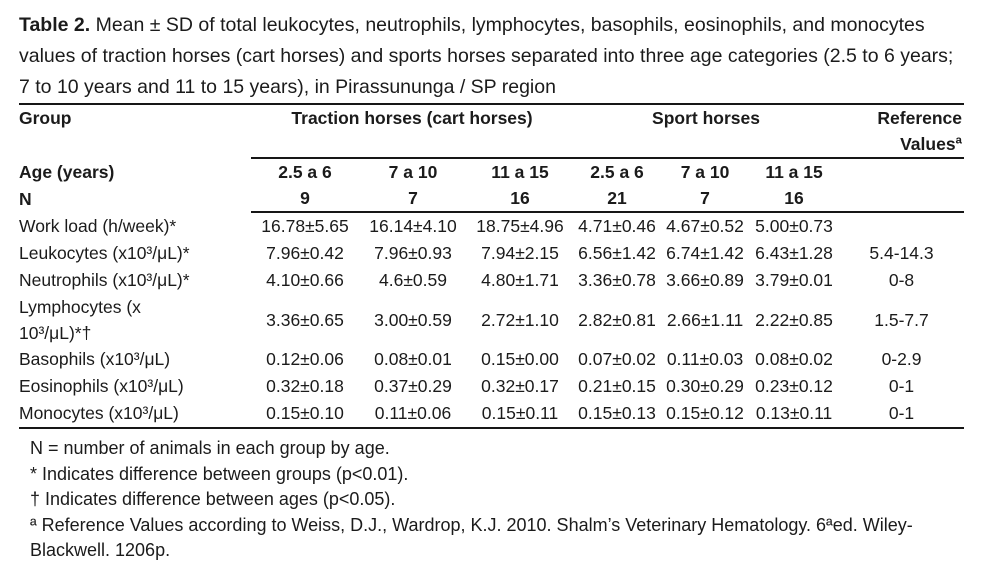  I want to click on data-cell: 0.37±0.29, so click(413, 386).